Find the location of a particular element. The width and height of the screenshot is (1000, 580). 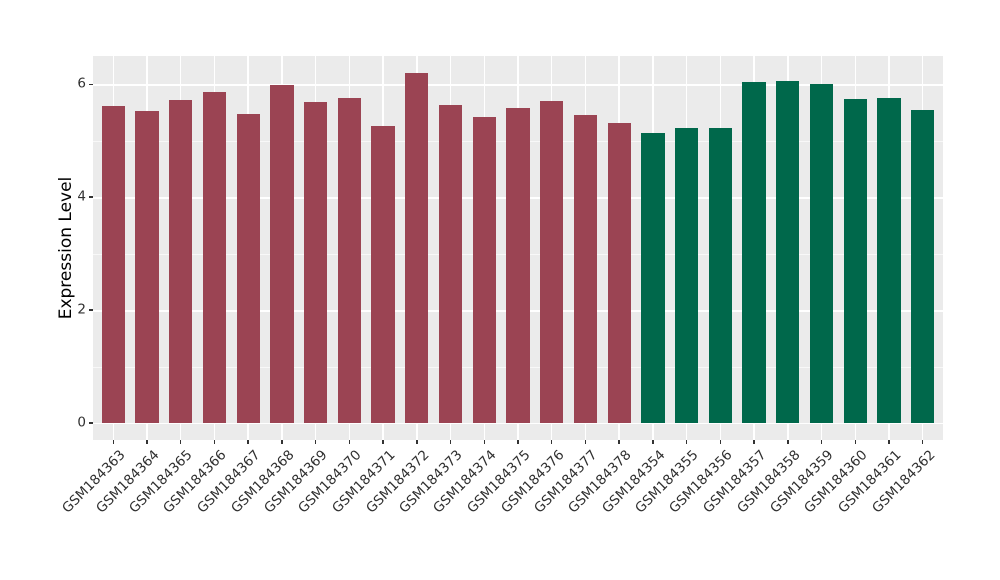

y-tick-label: 0 is located at coordinates (81, 422).